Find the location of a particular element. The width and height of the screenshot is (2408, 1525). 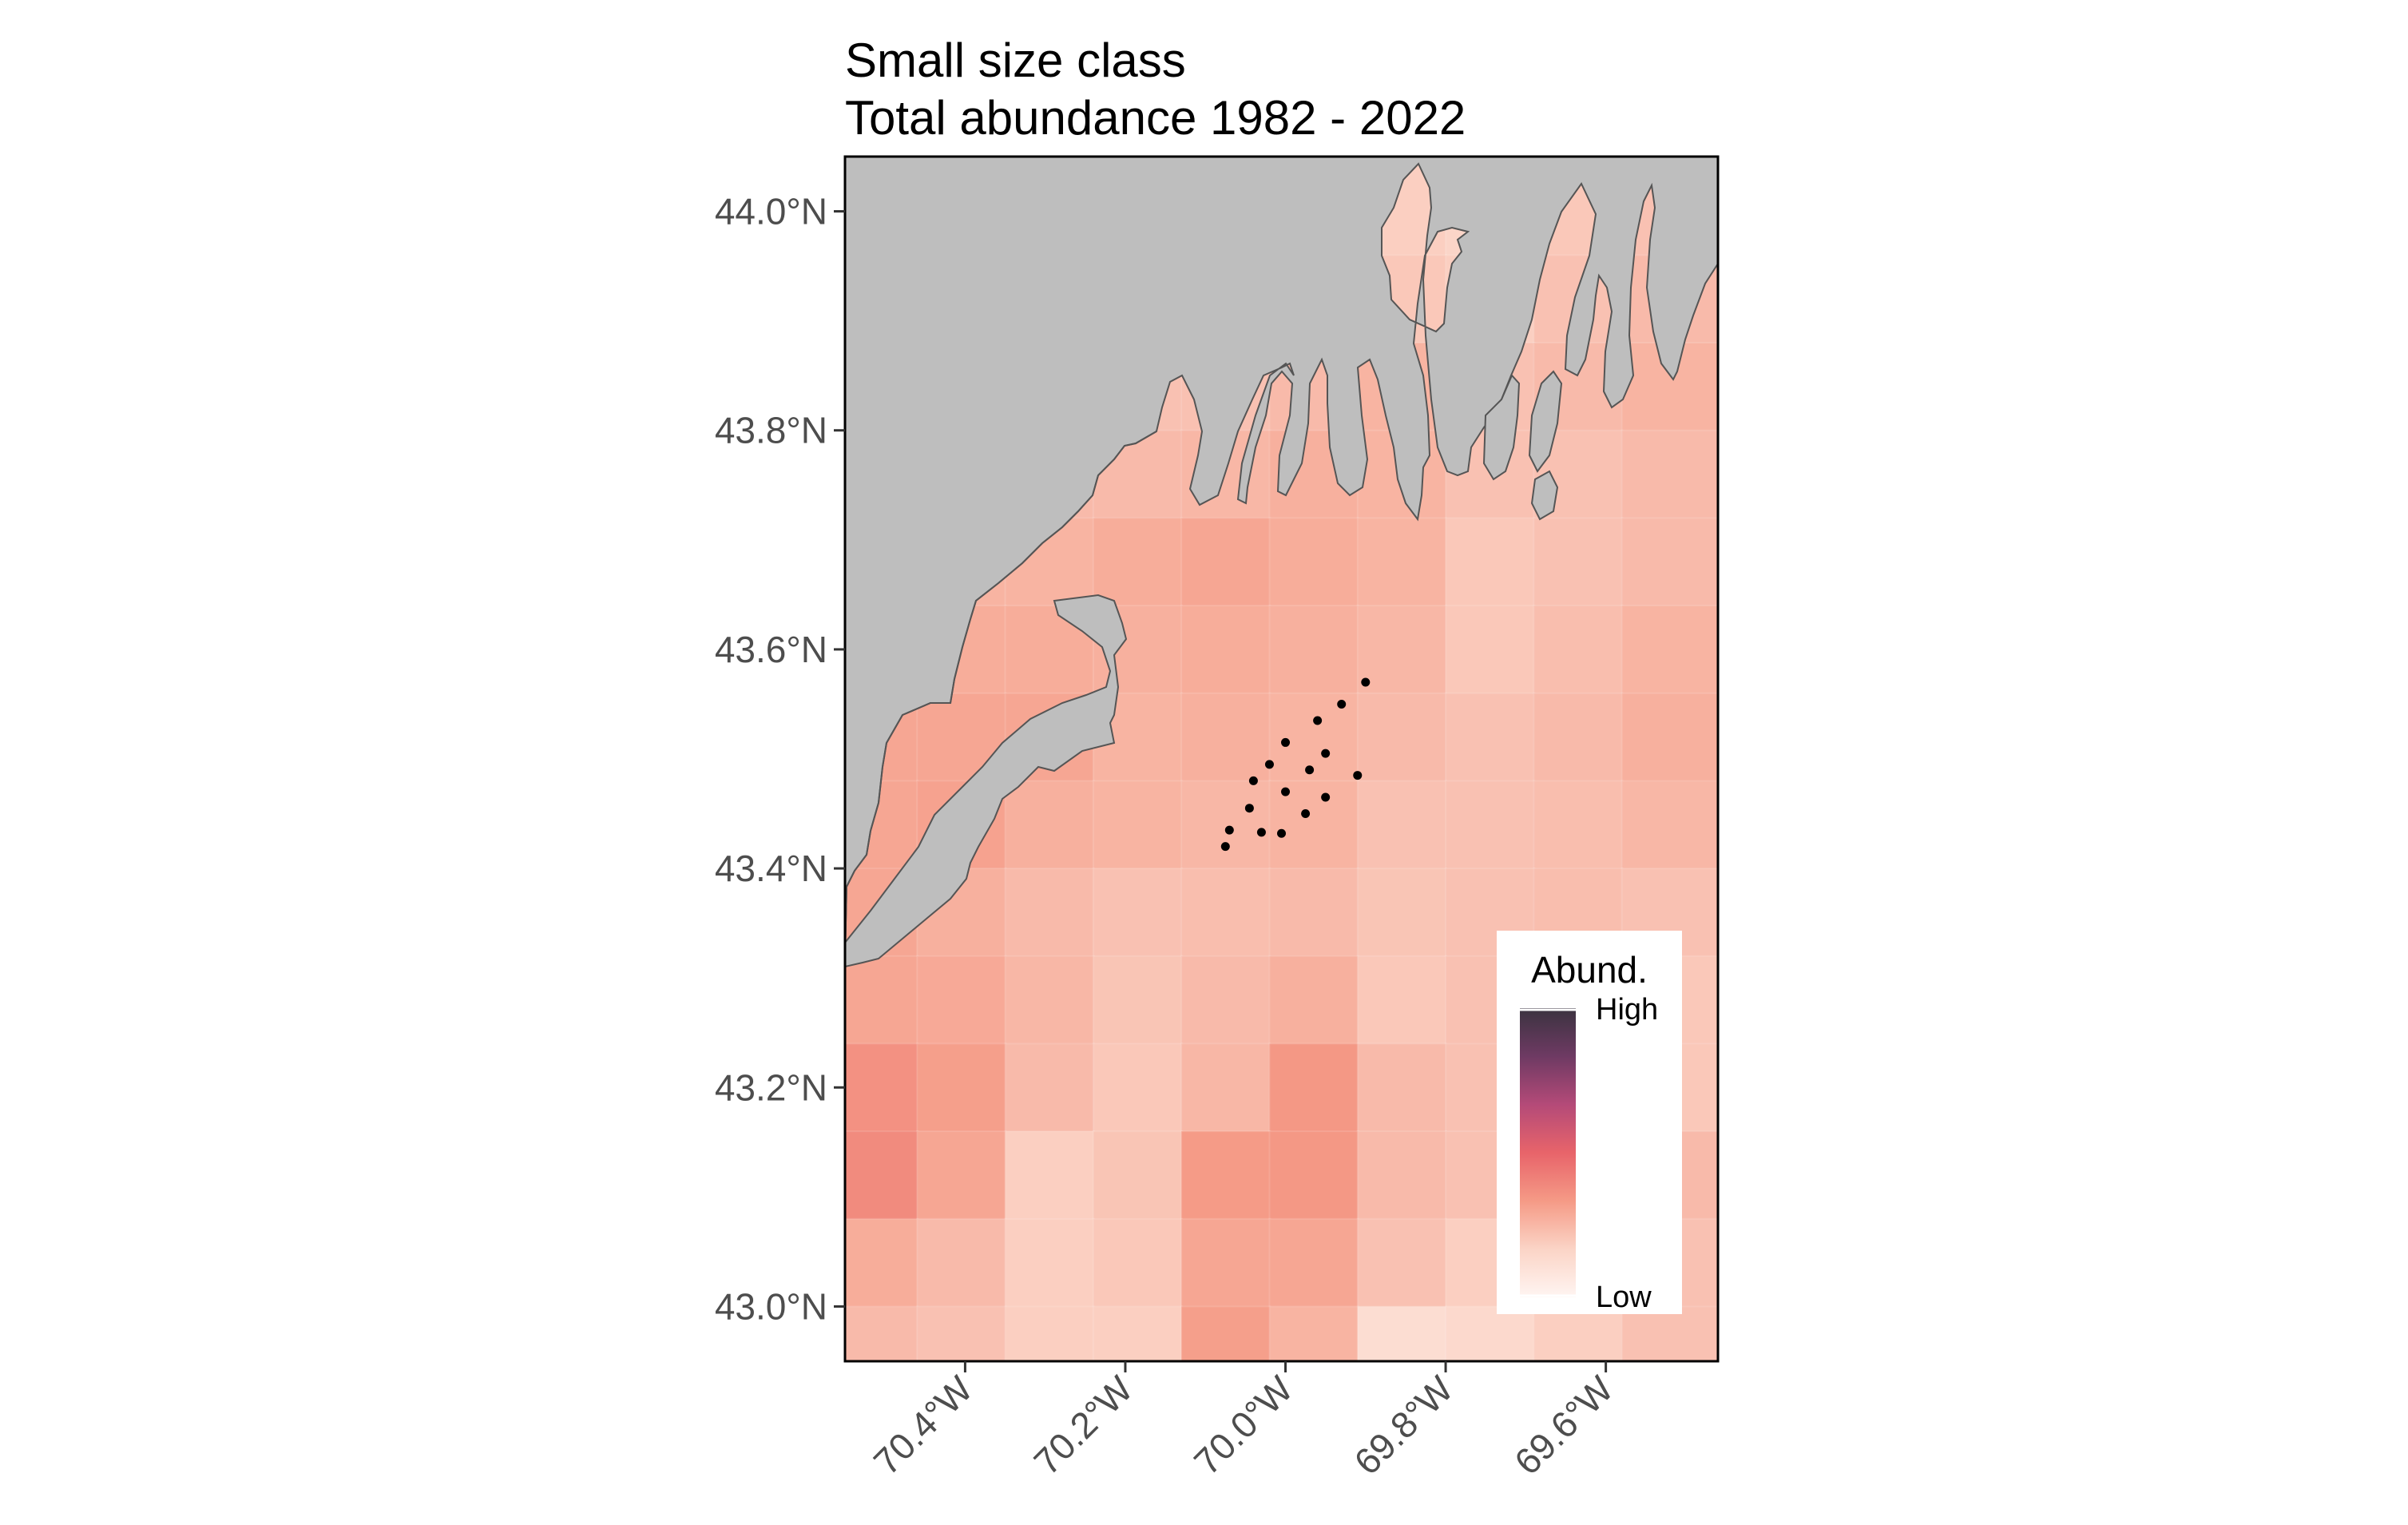

coastline-water-edge is located at coordinates (1001, 695).